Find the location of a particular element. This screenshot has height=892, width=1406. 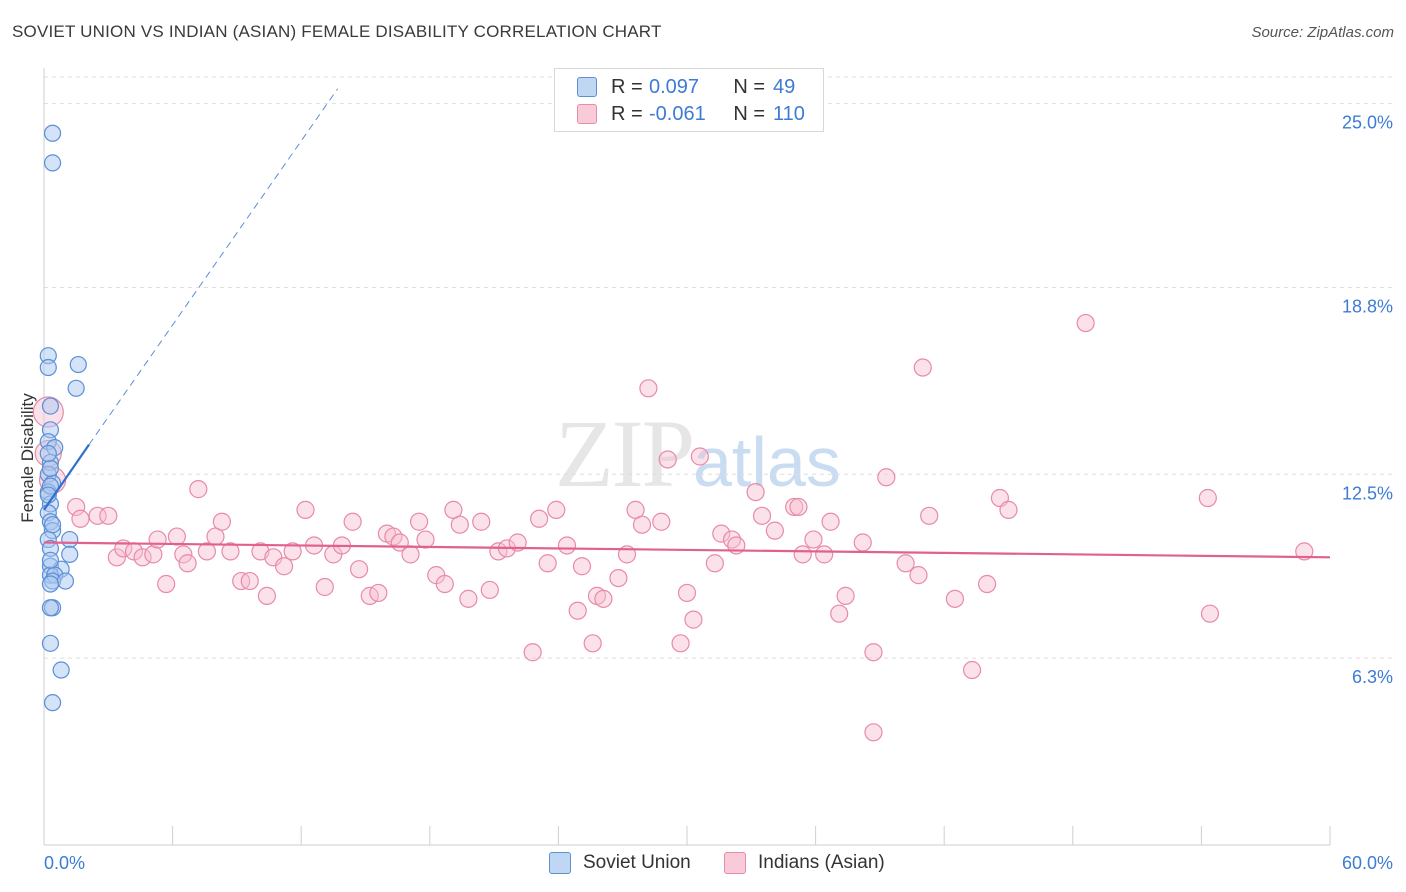

watermark-atlas: atlas is located at coordinates (767, 462).